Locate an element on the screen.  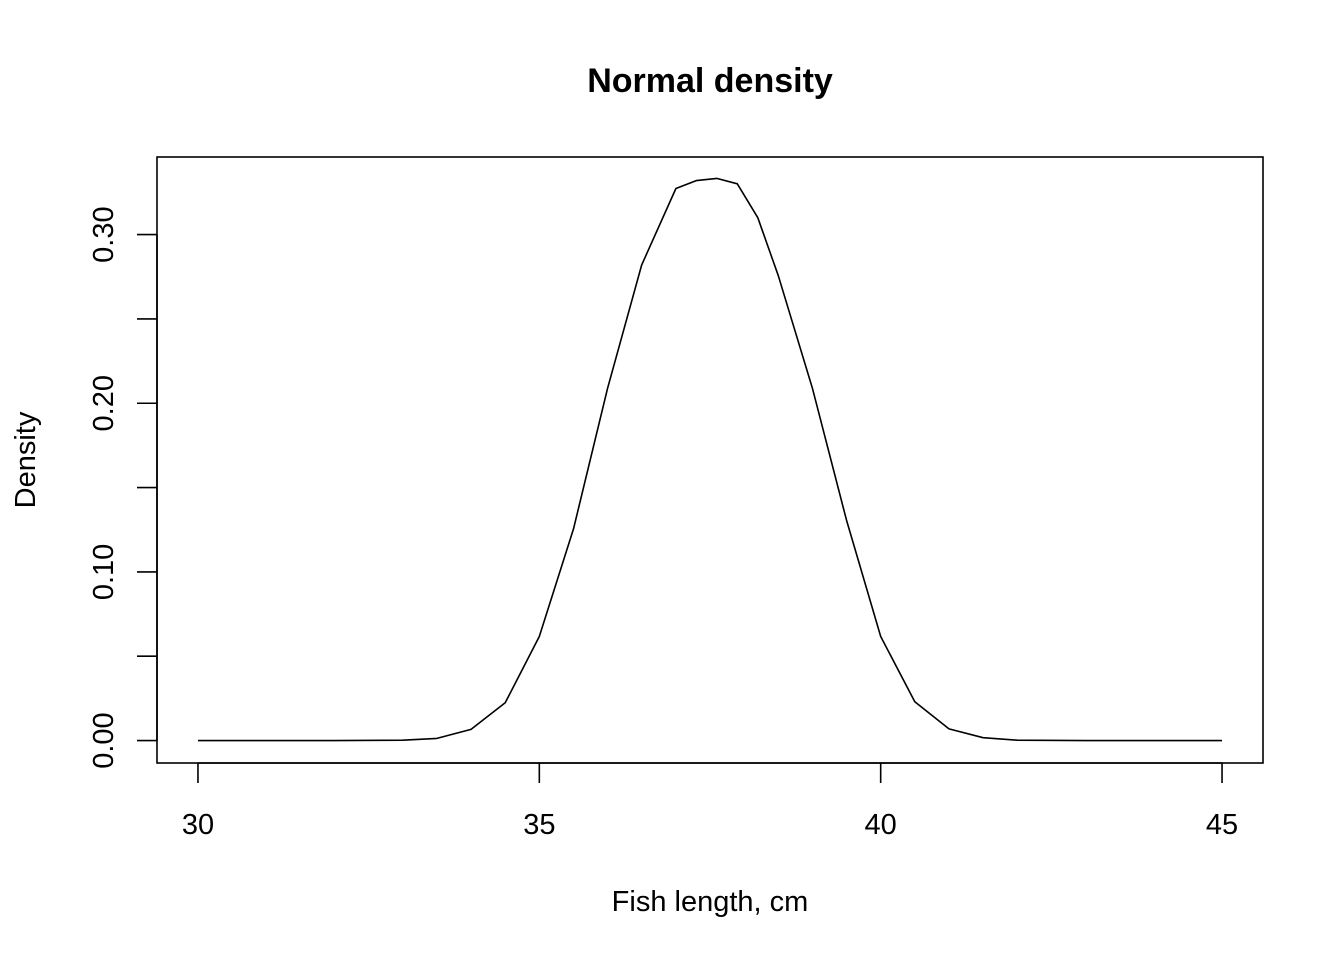
x-axis: 30 35 40 45 is located at coordinates (710, 801).